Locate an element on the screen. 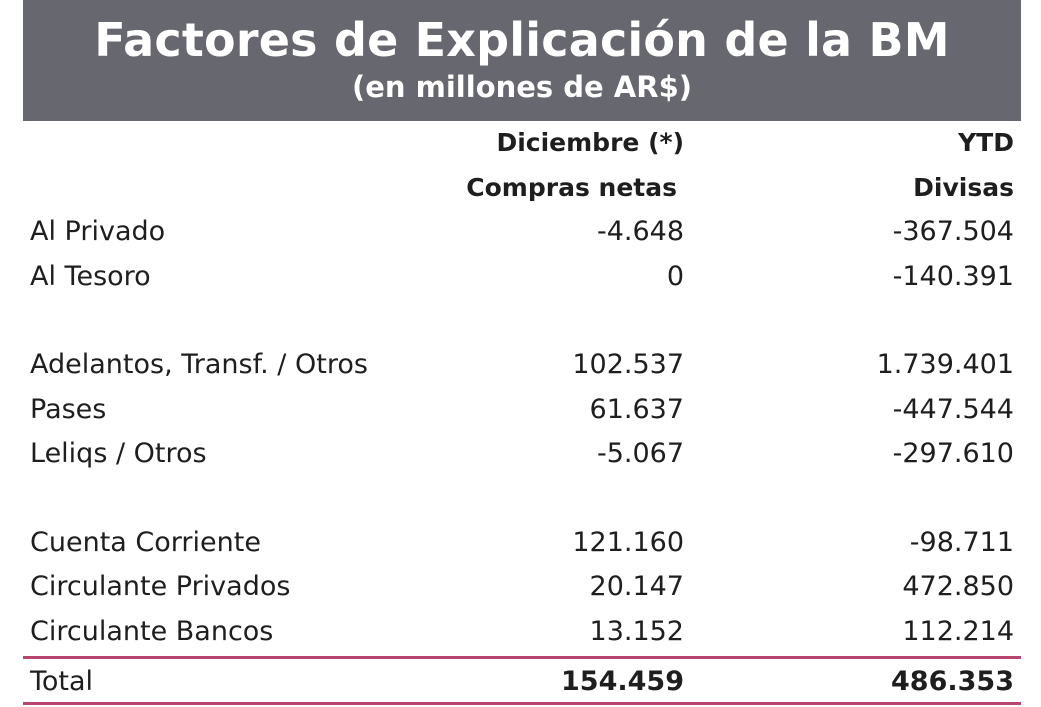 The image size is (1041, 707). row-col2-value: -297.610 is located at coordinates (953, 454).